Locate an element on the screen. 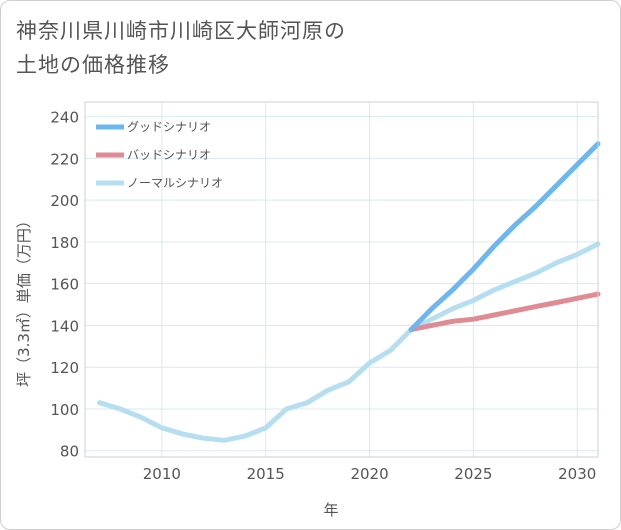 This screenshot has height=530, width=621. y-tick-label: 160 is located at coordinates (64, 285).